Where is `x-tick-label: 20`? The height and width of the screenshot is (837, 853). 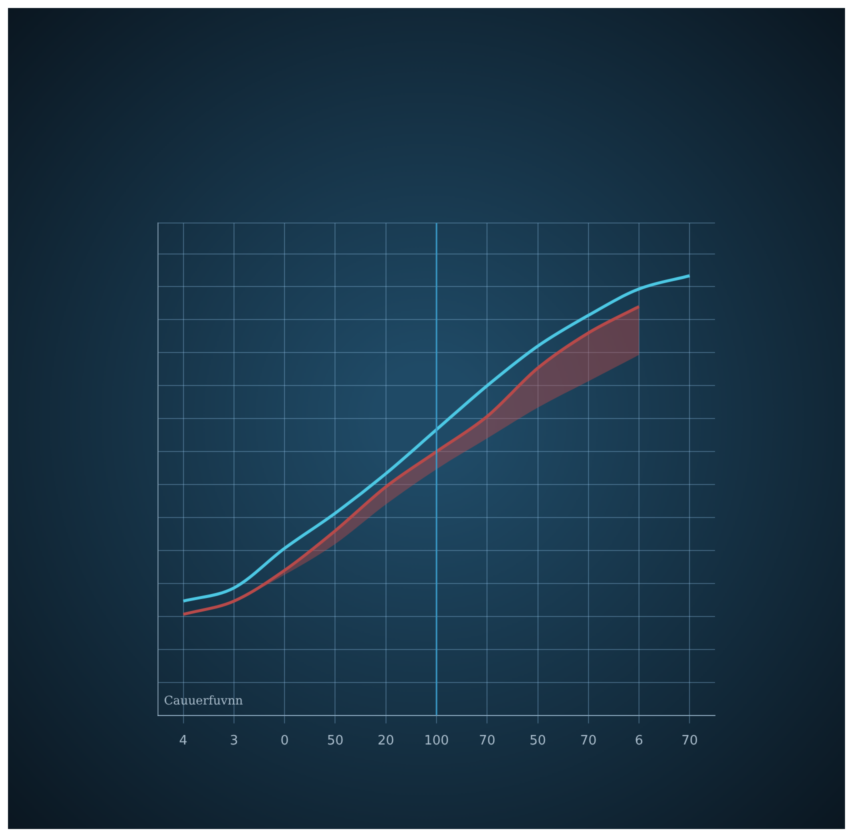
x-tick-label: 20 is located at coordinates (386, 741).